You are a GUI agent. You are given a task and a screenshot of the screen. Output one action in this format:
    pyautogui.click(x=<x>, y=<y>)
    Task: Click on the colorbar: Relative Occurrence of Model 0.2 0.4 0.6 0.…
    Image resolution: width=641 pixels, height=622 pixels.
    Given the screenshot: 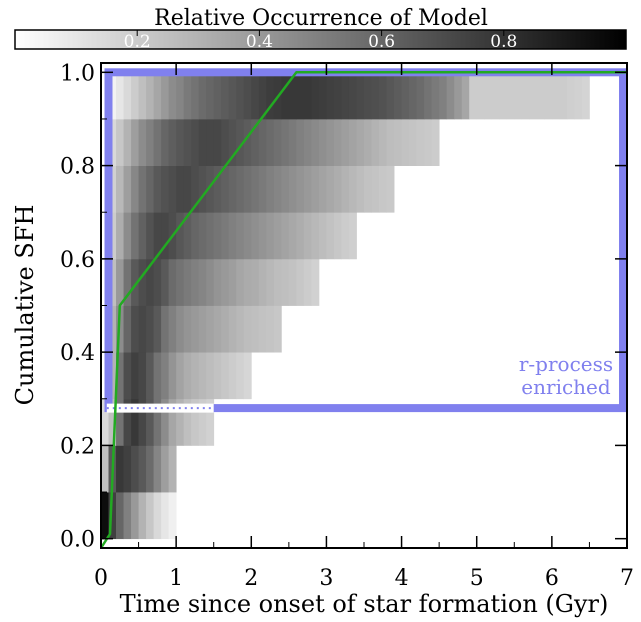 What is the action you would take?
    pyautogui.click(x=320, y=29)
    